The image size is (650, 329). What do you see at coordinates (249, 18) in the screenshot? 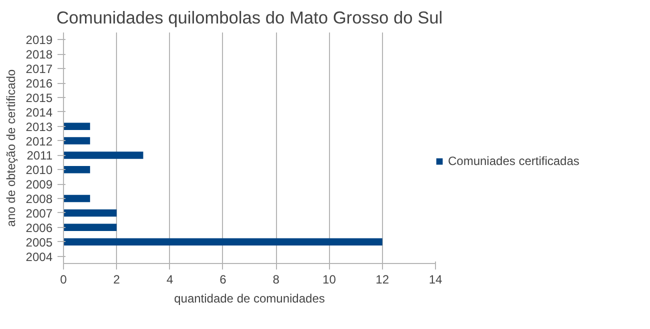
I see `chart-title: Comunidades quilombolas do Mato Grosso do Sul` at bounding box center [249, 18].